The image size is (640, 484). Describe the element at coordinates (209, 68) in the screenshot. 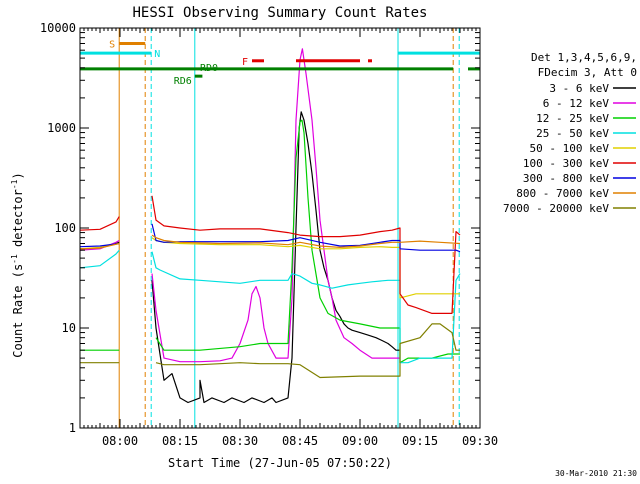

I see `flag-label-rd0: RD0` at that location.